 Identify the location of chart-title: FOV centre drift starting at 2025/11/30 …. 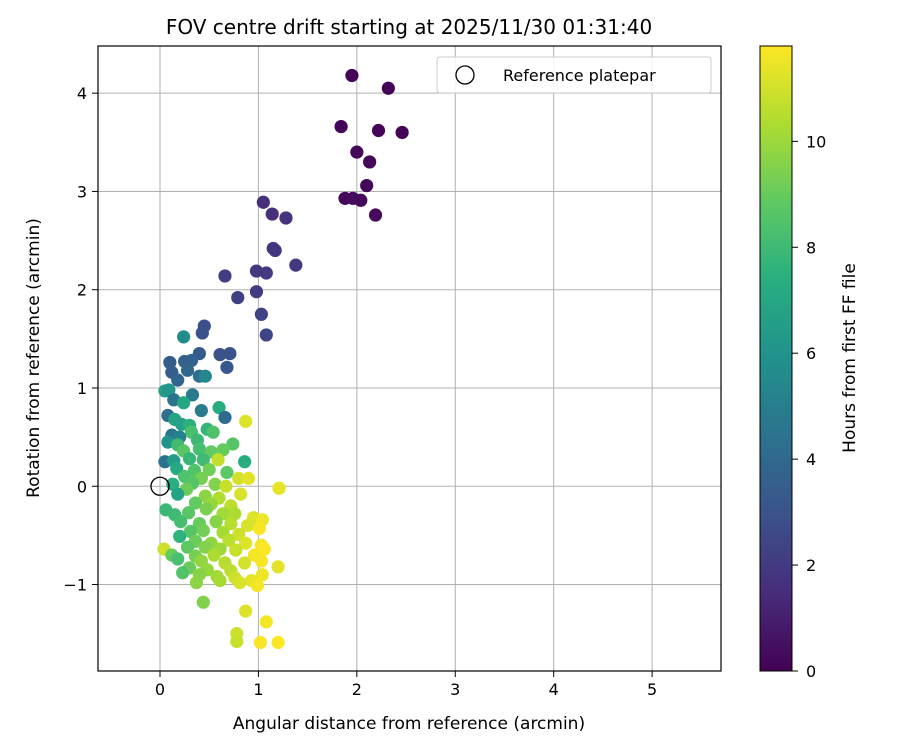
(409, 27).